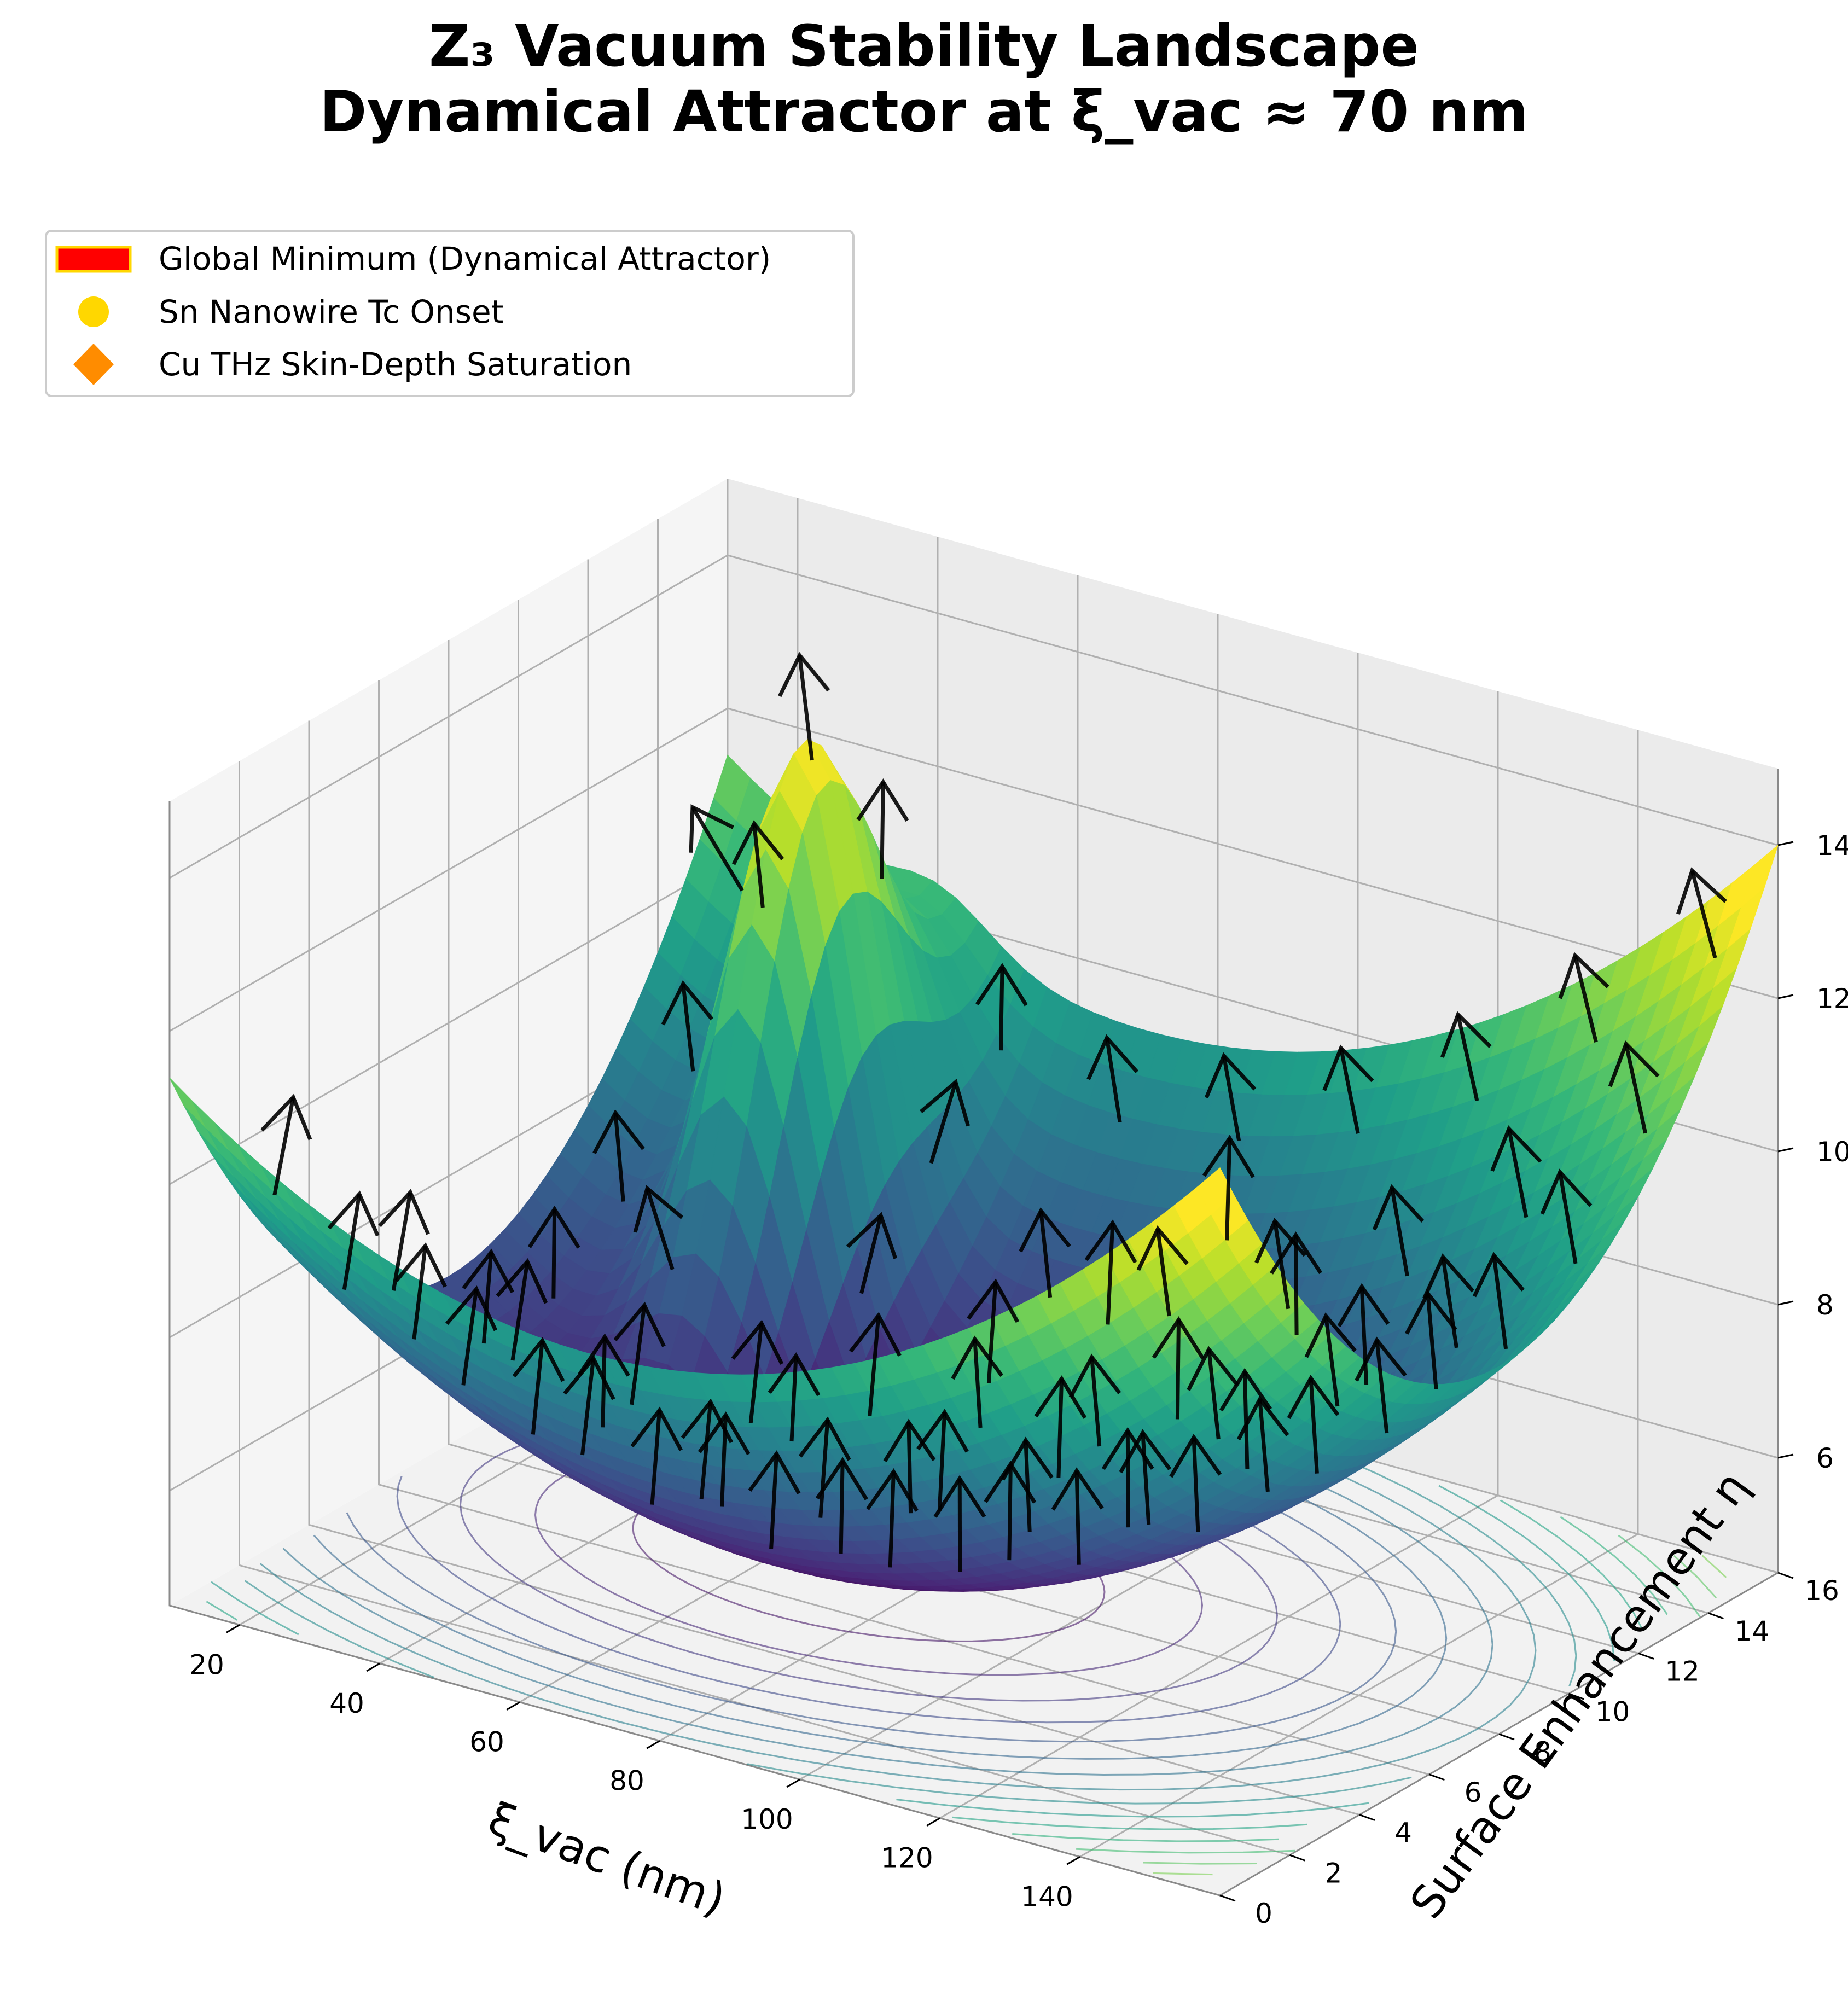 This screenshot has width=1848, height=2001. I want to click on y-tick-label: 2, so click(1334, 1873).